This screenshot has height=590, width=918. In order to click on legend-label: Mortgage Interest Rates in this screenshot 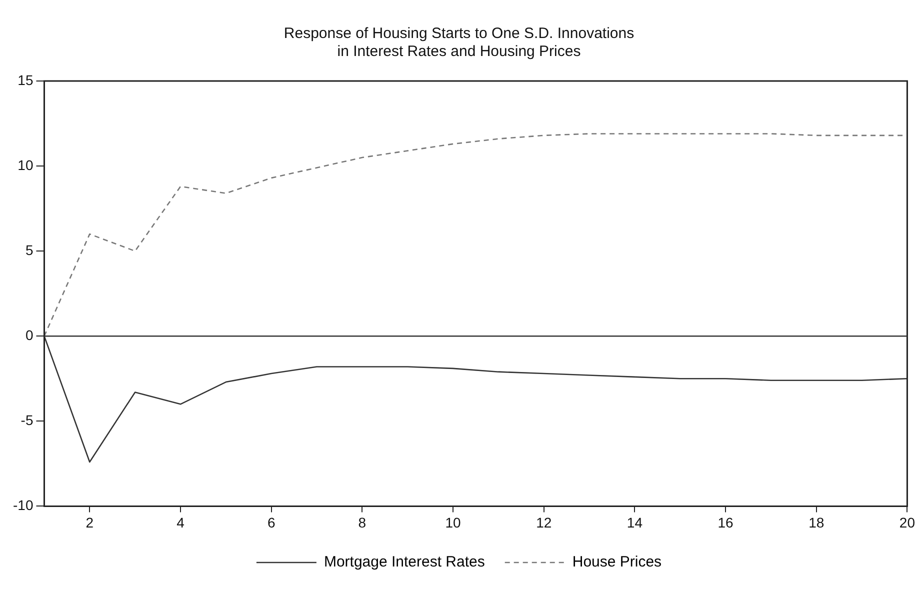, I will do `click(404, 562)`.